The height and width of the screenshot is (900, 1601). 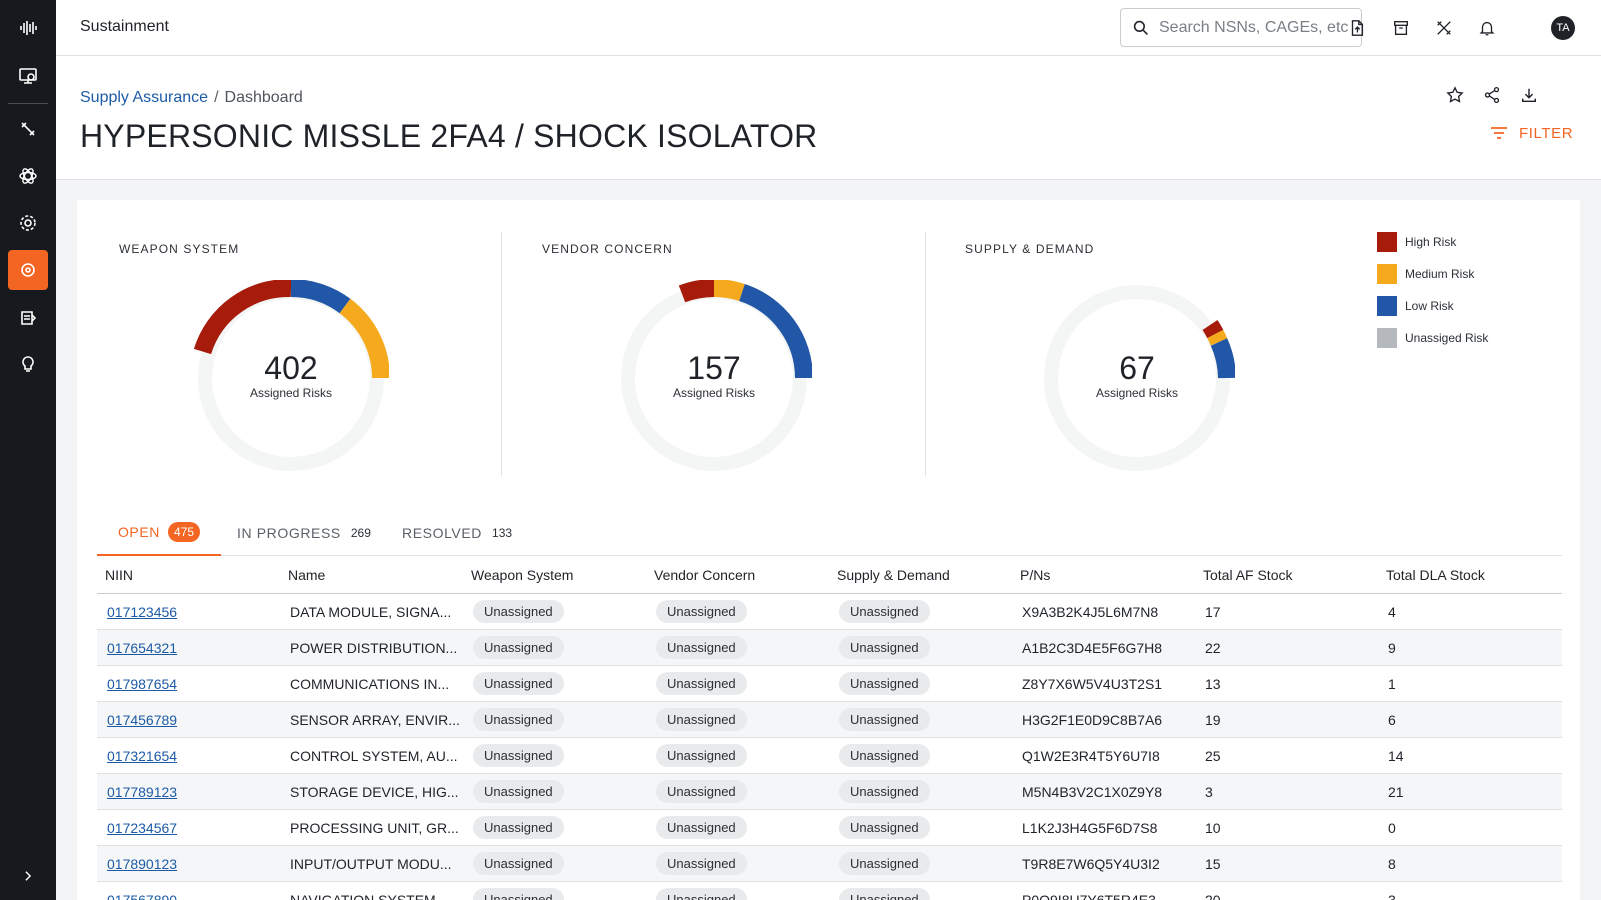 I want to click on search-input, so click(x=1254, y=27).